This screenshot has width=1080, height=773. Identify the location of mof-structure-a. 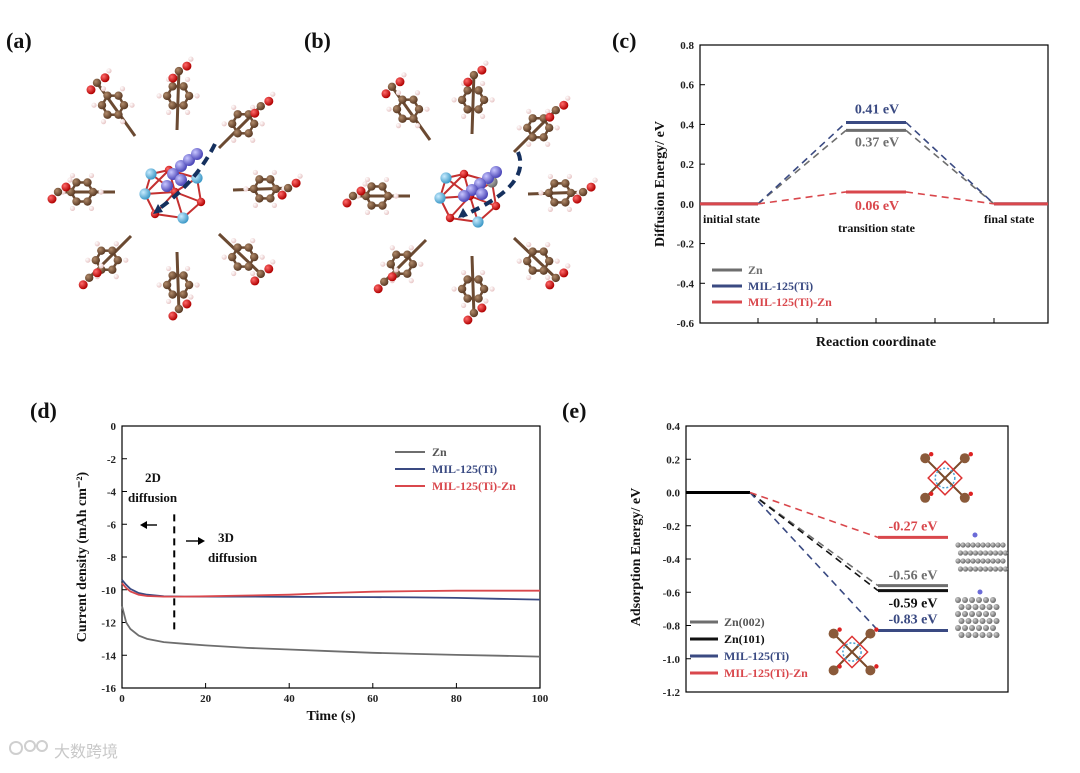
(175, 188).